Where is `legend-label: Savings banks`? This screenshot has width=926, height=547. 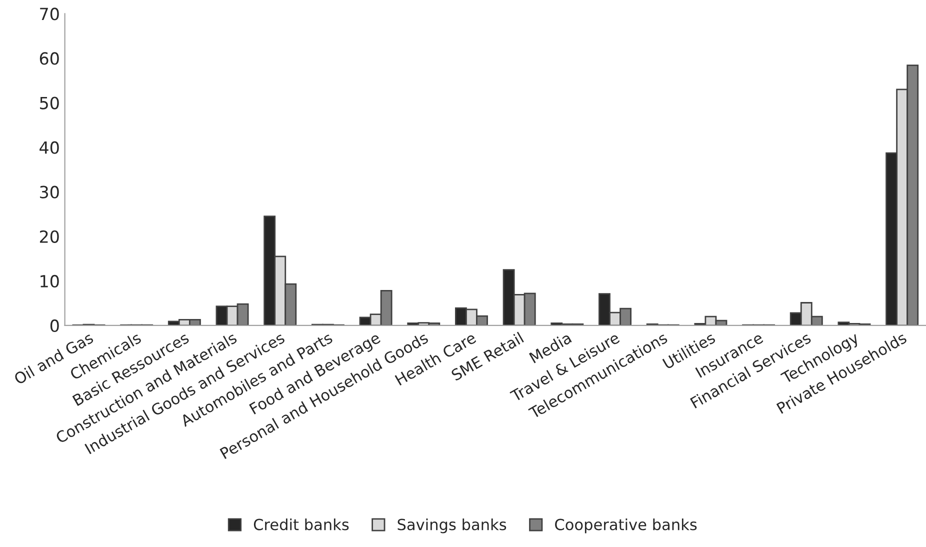
legend-label: Savings banks is located at coordinates (452, 526).